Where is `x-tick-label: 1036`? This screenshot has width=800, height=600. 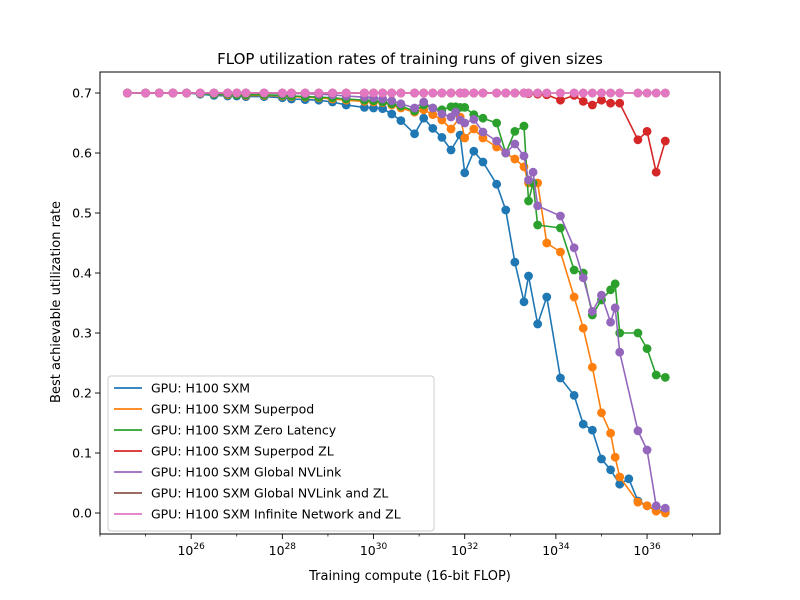
x-tick-label: 1036 is located at coordinates (647, 550).